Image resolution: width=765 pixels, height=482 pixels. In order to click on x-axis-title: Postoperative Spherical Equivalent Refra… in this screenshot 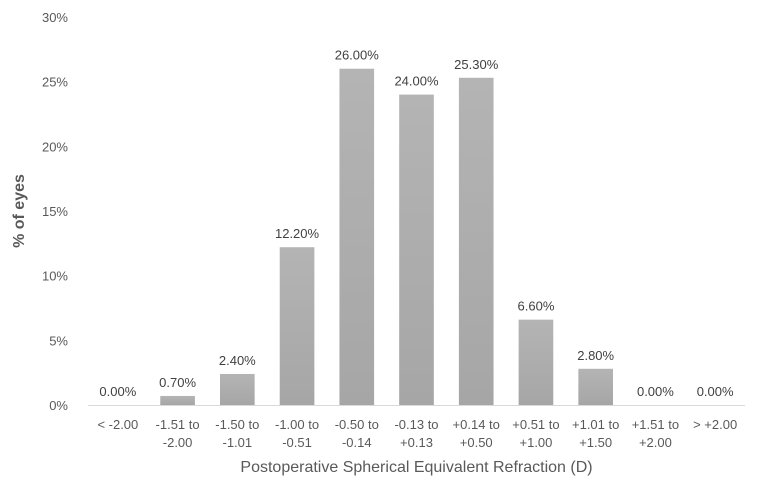, I will do `click(416, 467)`.